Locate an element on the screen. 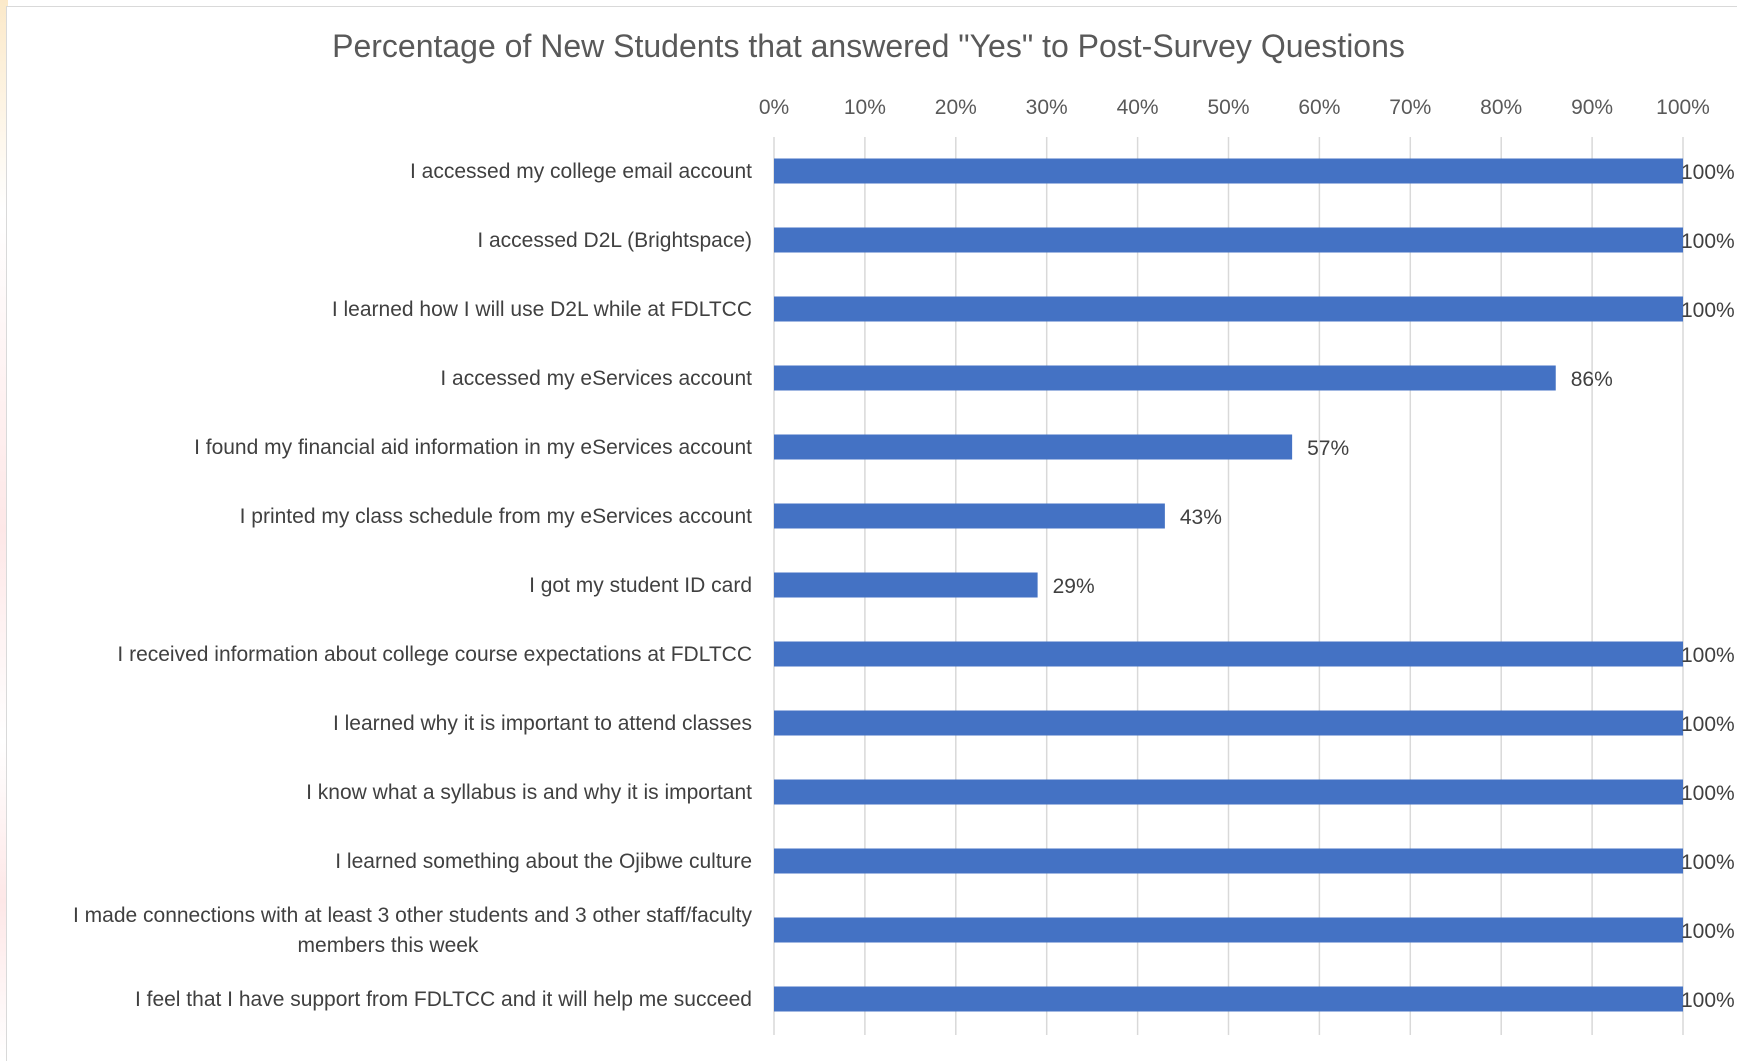  x-tick-label: 70% is located at coordinates (1410, 107).